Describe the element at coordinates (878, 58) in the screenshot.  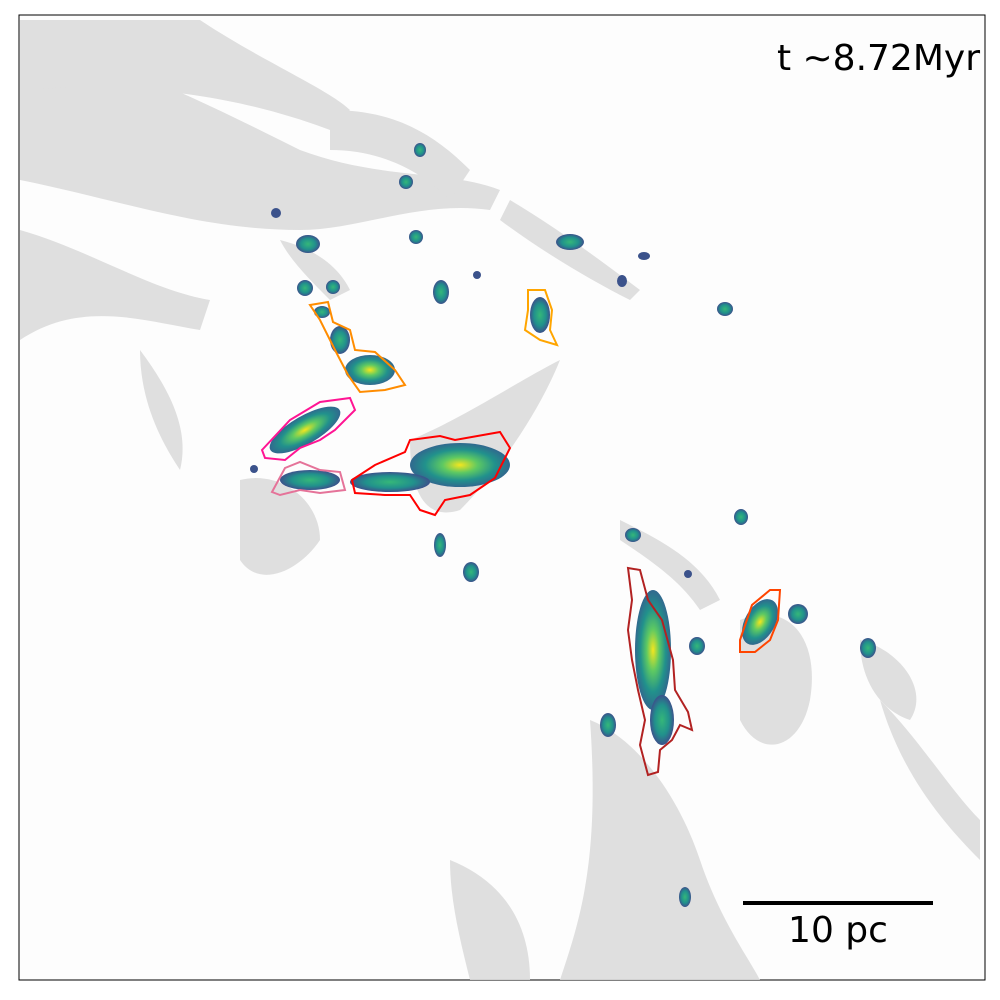
I see `time-label: t ∼8.72Myr` at that location.